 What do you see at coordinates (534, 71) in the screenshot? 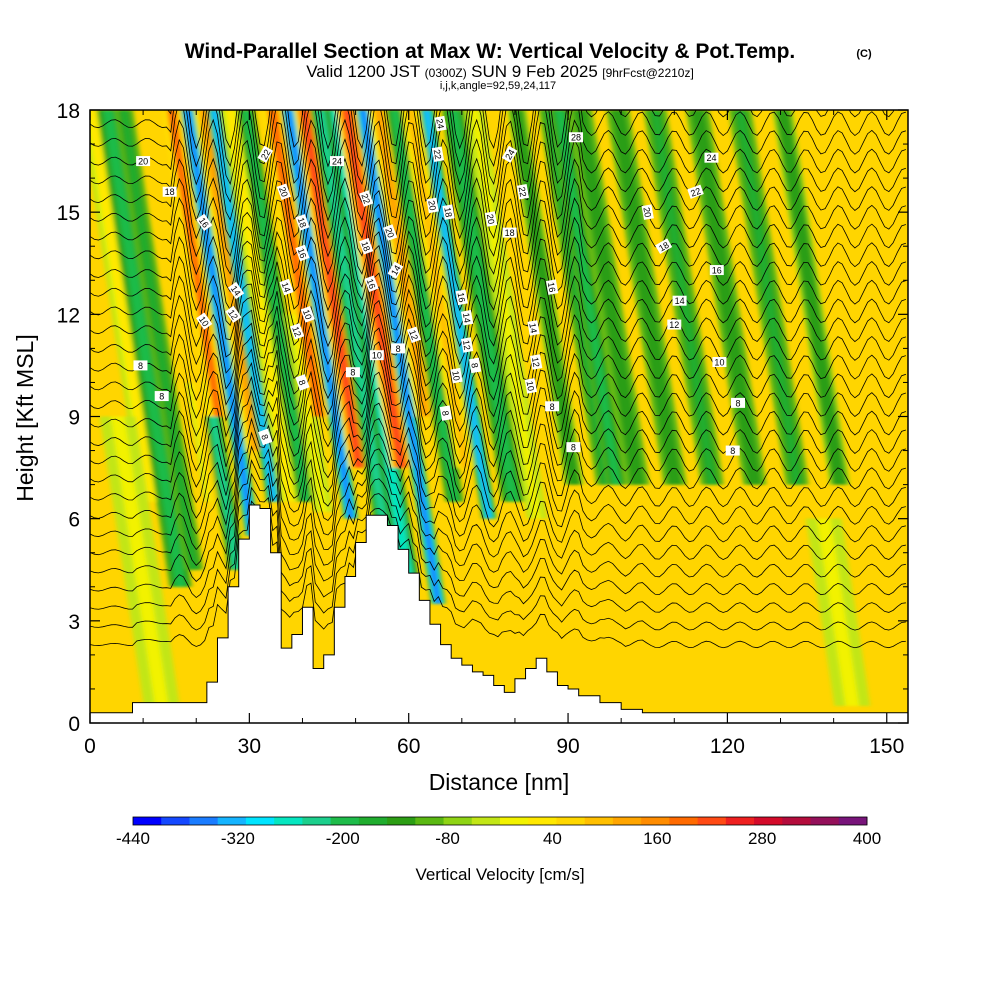
I see `valid-date: SUN 9 Feb 2025` at bounding box center [534, 71].